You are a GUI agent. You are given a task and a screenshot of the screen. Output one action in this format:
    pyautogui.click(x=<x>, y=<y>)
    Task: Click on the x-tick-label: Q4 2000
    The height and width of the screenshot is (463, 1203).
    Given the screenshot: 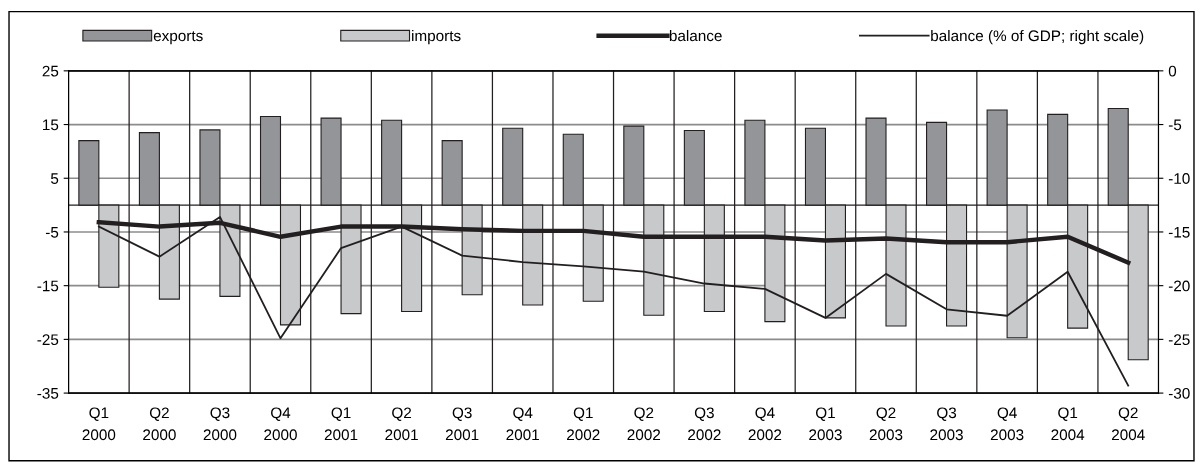 What is the action you would take?
    pyautogui.click(x=280, y=424)
    